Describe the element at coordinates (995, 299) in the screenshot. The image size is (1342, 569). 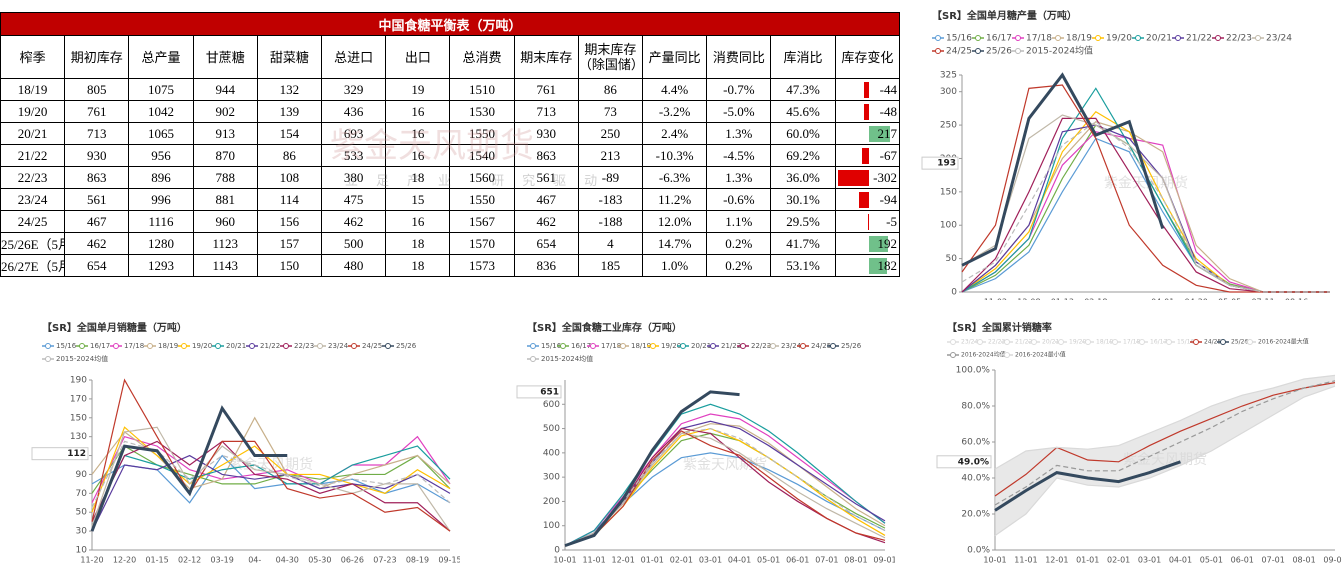
I see `x-tick-label: 11-02` at that location.